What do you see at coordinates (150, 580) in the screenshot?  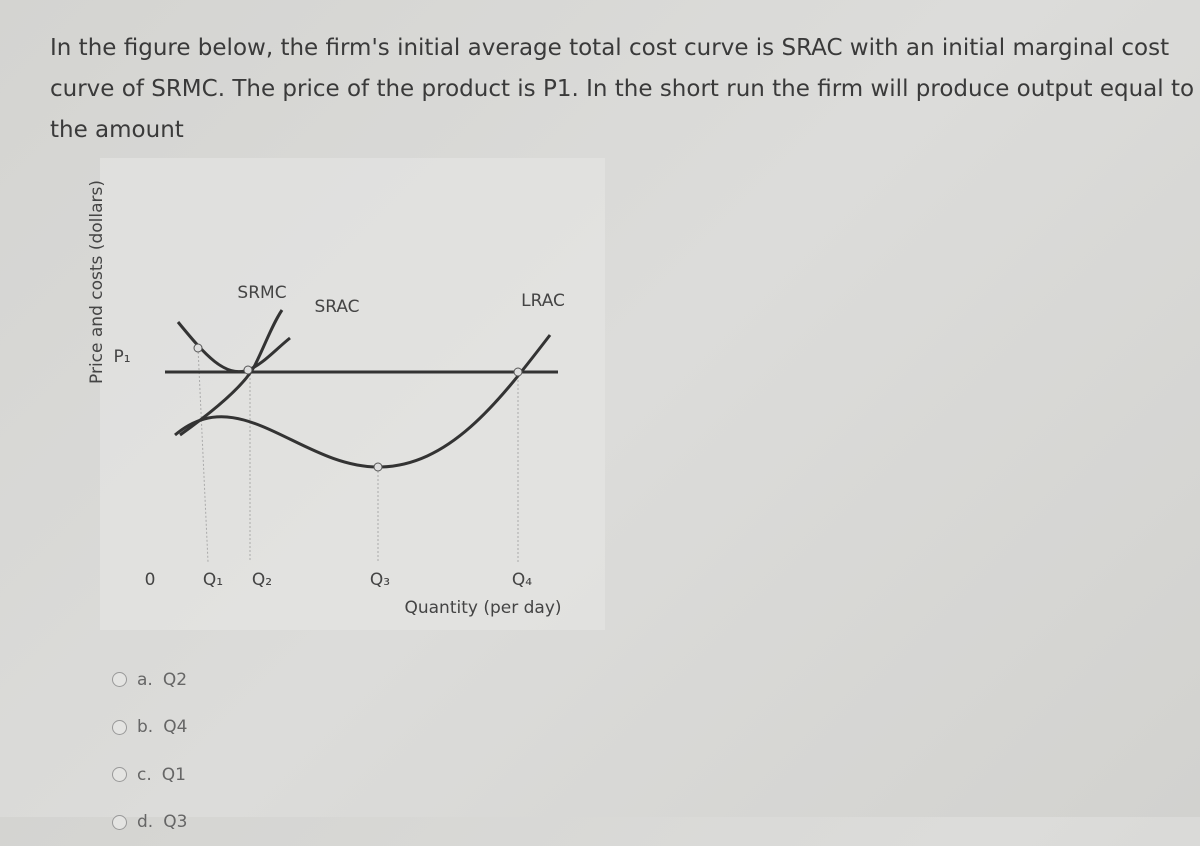 I see `origin-label: 0` at bounding box center [150, 580].